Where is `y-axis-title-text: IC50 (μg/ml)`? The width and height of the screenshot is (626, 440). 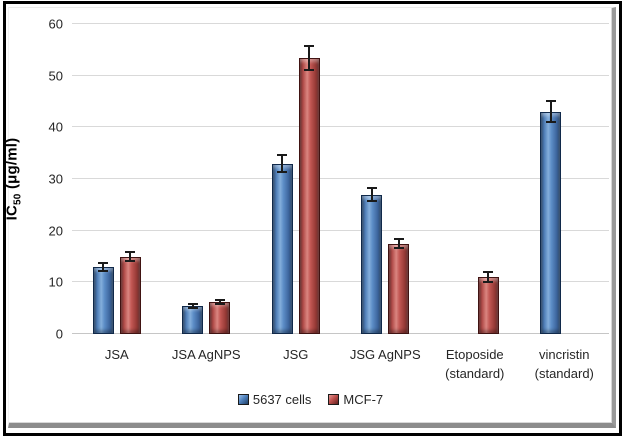
y-axis-title-text: IC50 (μg/ml) is located at coordinates (13, 179).